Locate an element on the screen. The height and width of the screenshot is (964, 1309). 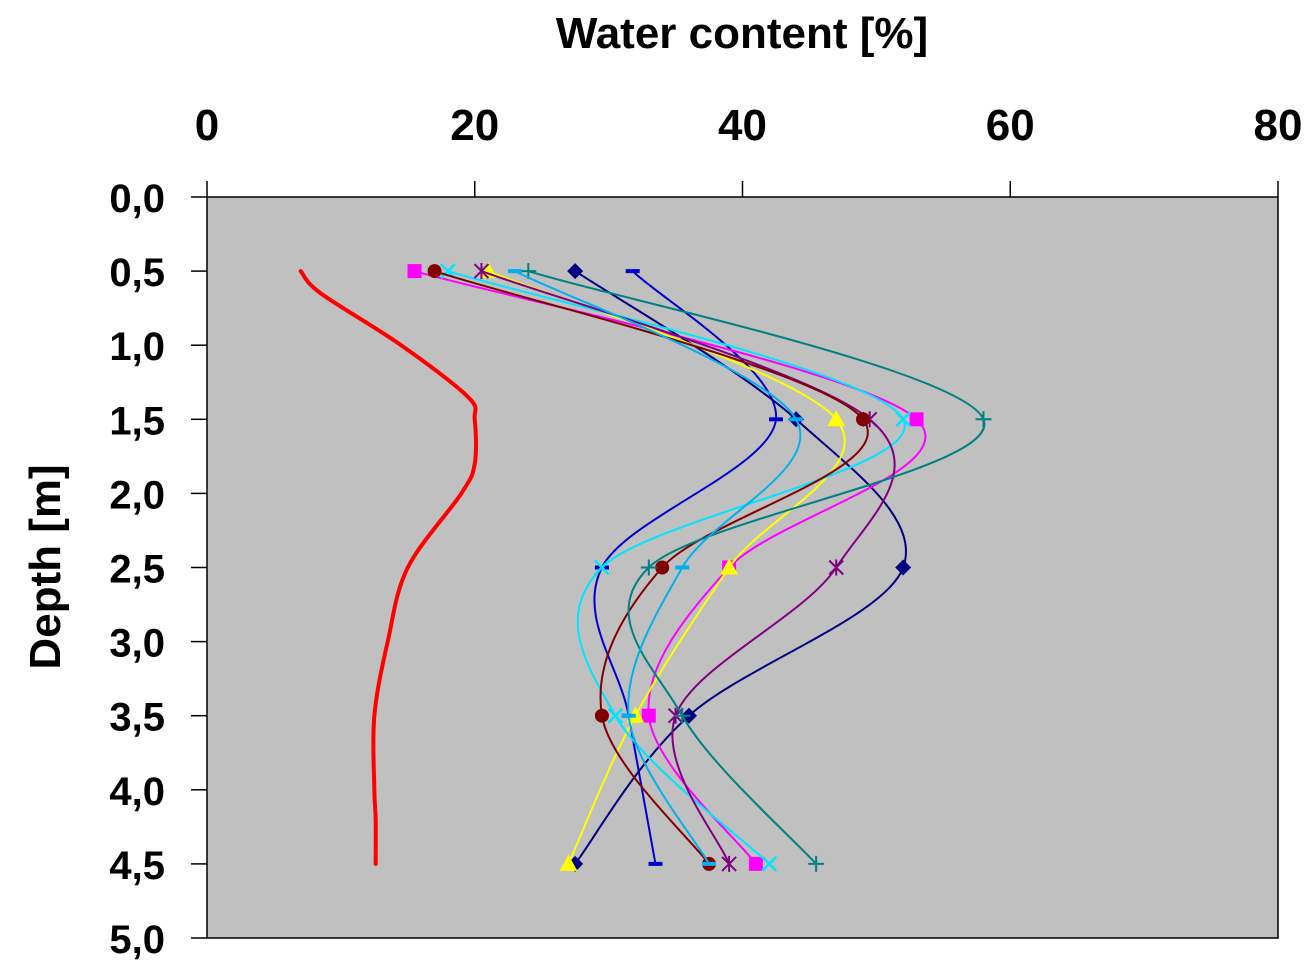
x-tick-label: 60 is located at coordinates (1010, 125).